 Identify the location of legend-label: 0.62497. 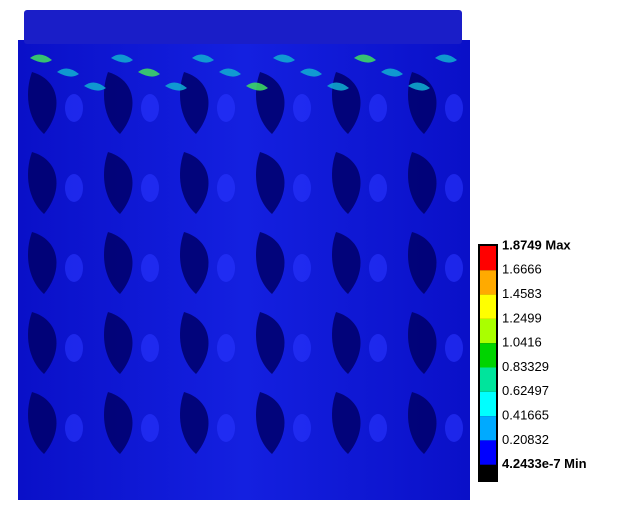
(525, 390).